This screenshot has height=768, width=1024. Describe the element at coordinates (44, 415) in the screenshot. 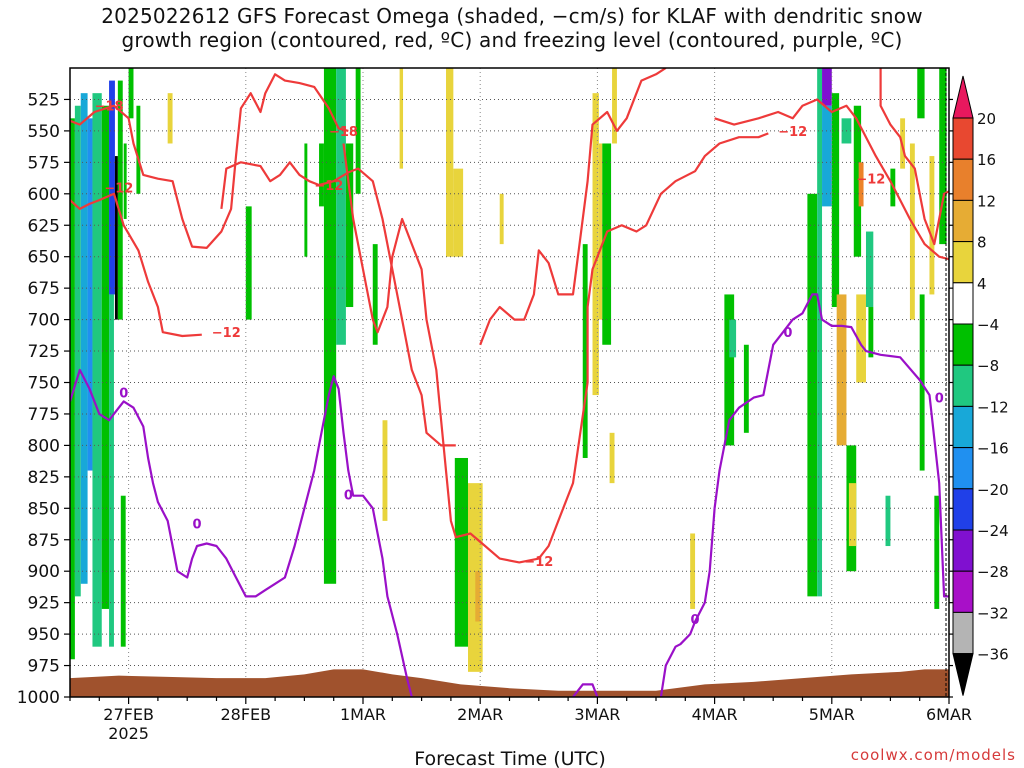

I see `y-tick-label: 775` at that location.